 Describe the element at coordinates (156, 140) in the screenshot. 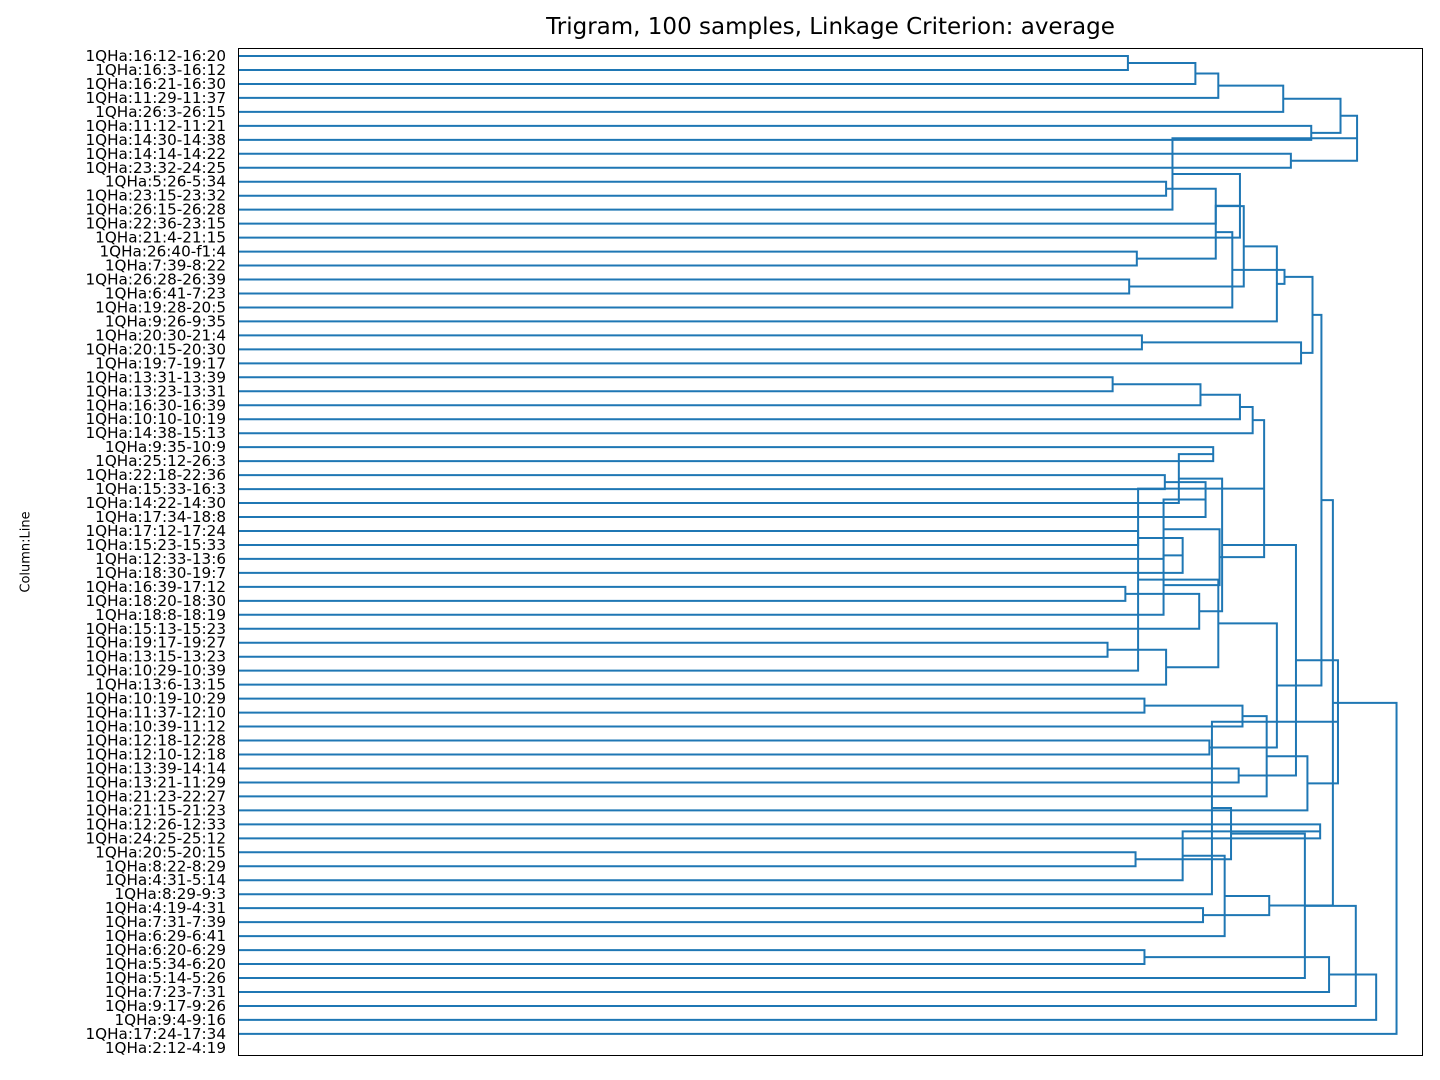

I see `leaf-label: 1QHa:14:30-14:38` at that location.